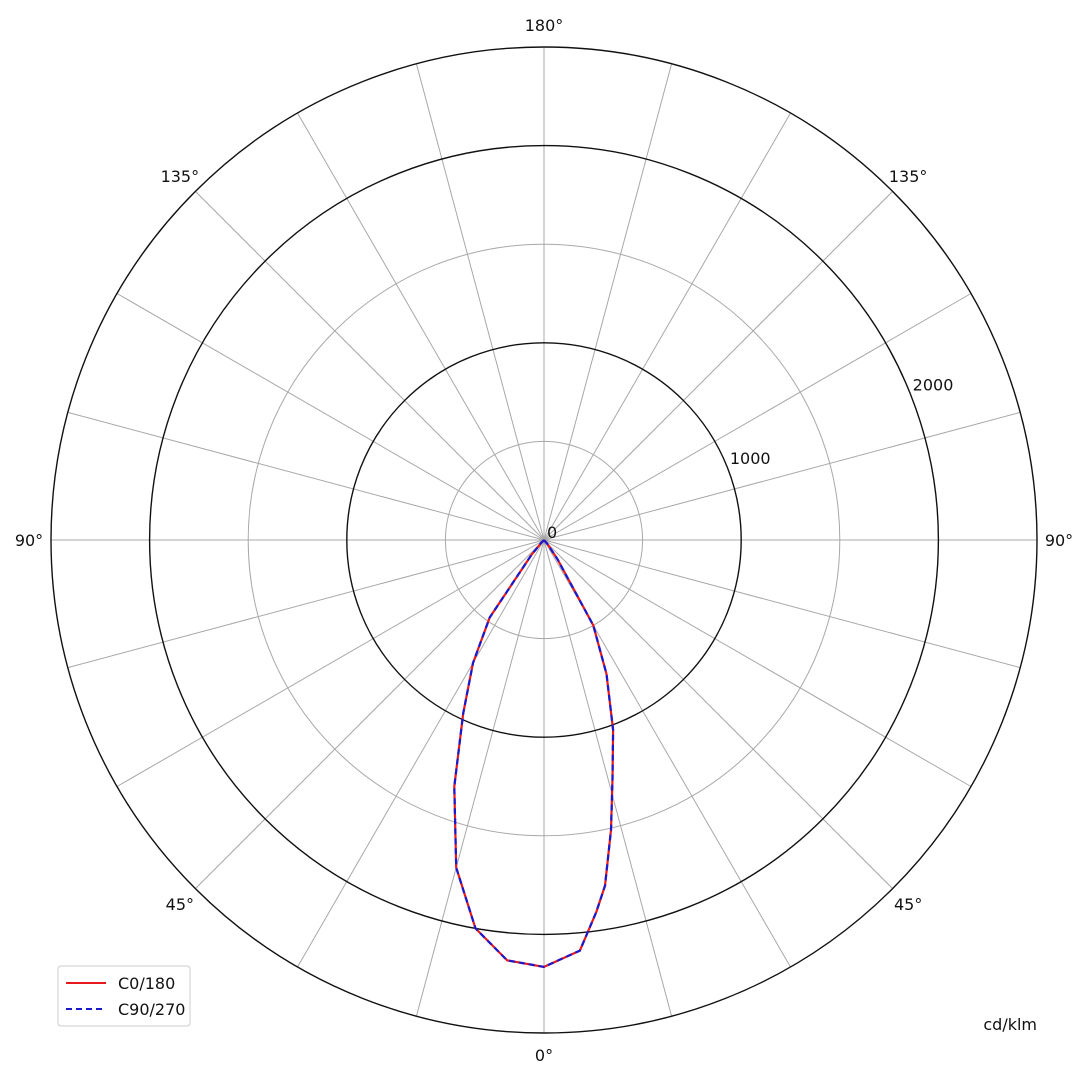 The image size is (1089, 1080). I want to click on series-curves, so click(534, 753).